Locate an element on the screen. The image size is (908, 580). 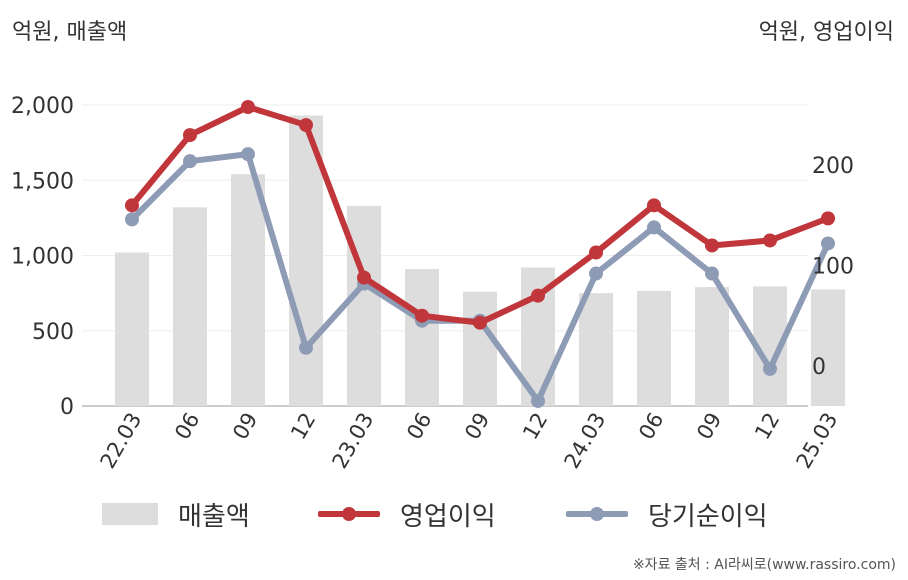
left-axis-unit: 억원, 매출액 is located at coordinates (70, 32).